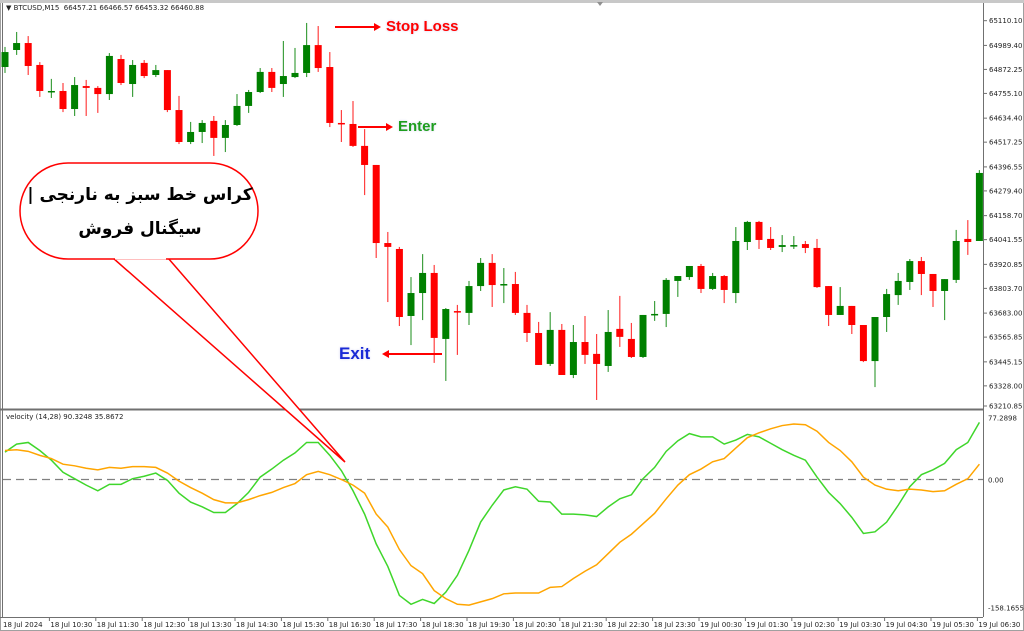  I want to click on price-axis-label: 63683.00, so click(1005, 314).